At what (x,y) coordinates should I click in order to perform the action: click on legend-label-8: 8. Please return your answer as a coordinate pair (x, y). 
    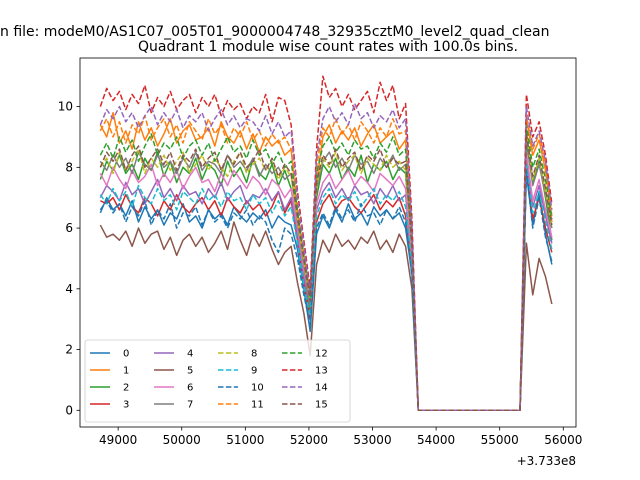
    Looking at the image, I should click on (254, 354).